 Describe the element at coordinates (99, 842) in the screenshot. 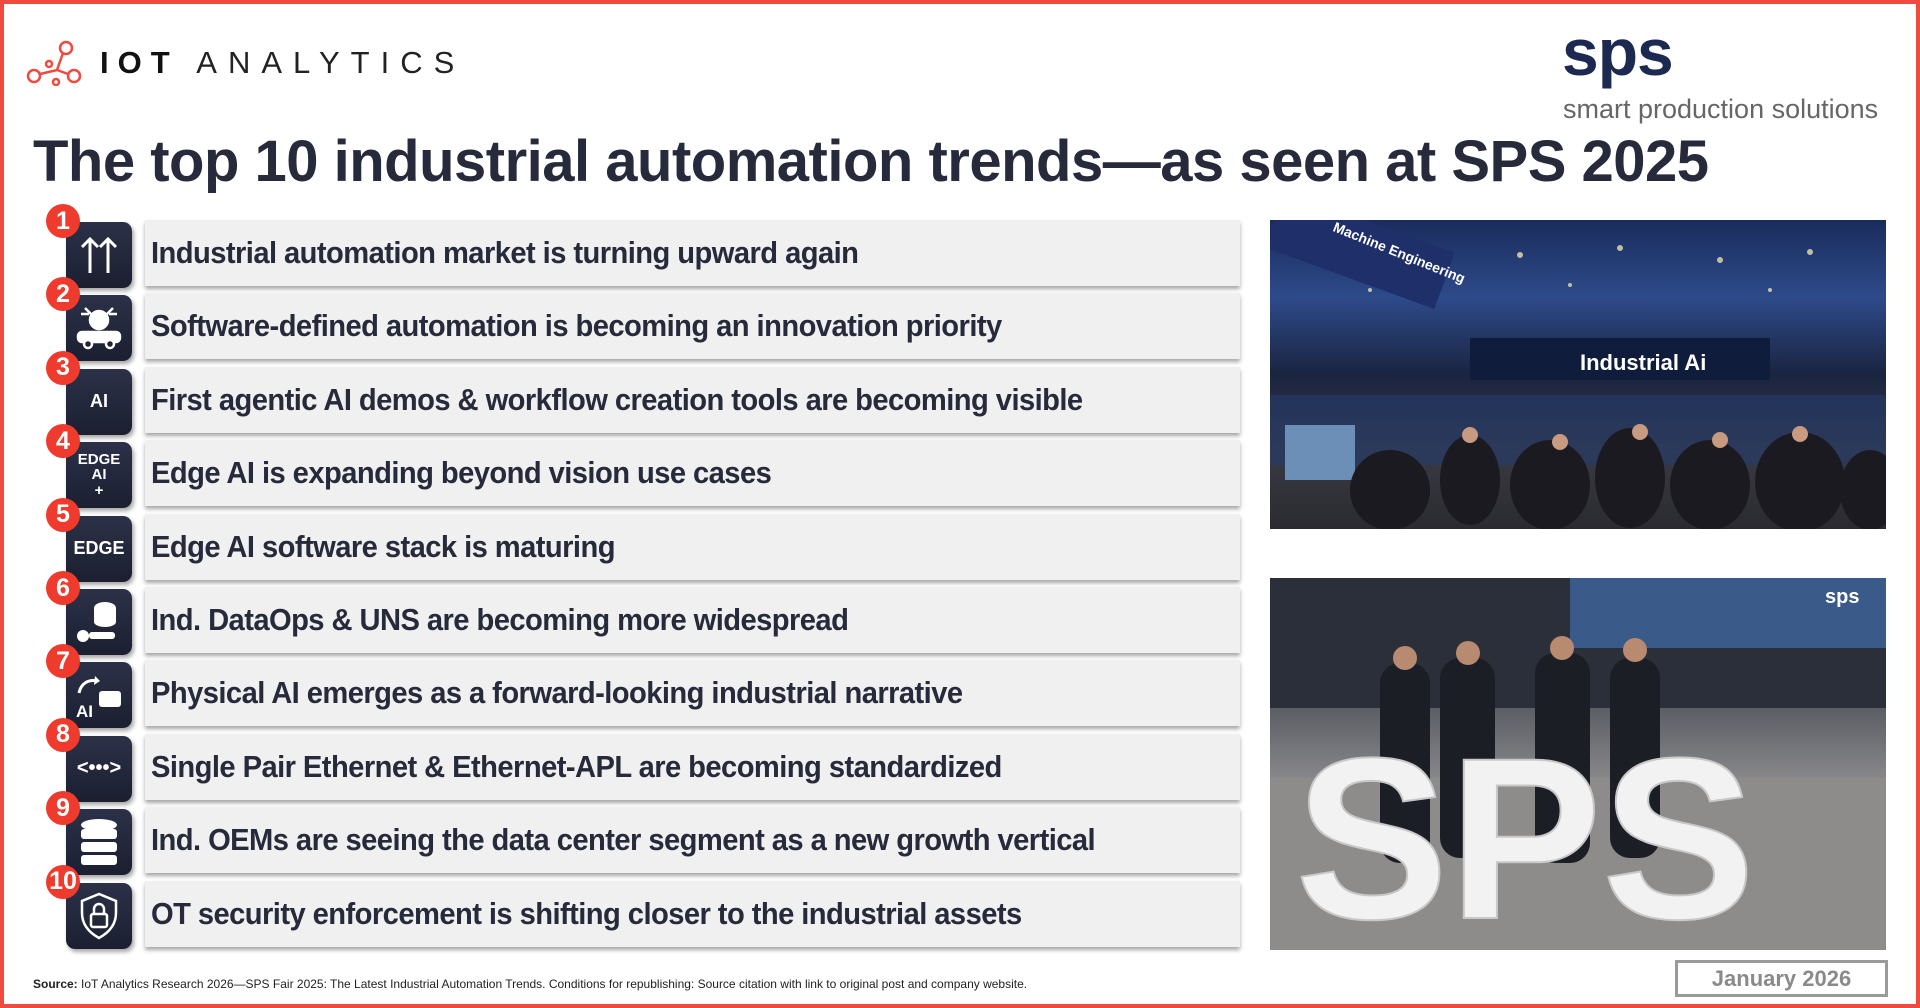

I see `database-icon` at that location.